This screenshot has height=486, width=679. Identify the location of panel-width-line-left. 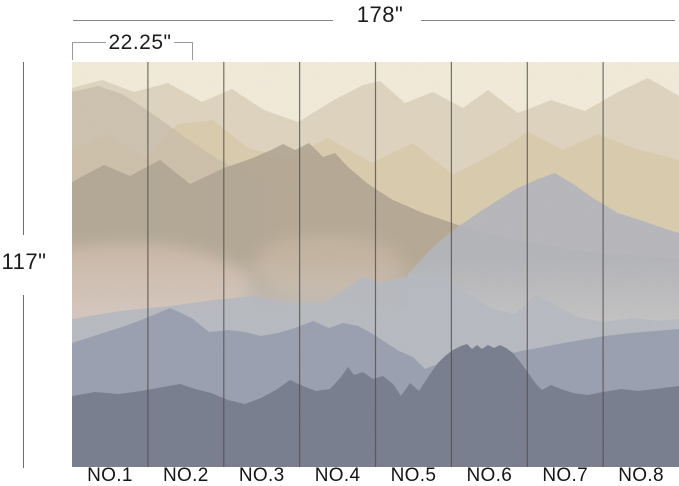
(89, 42).